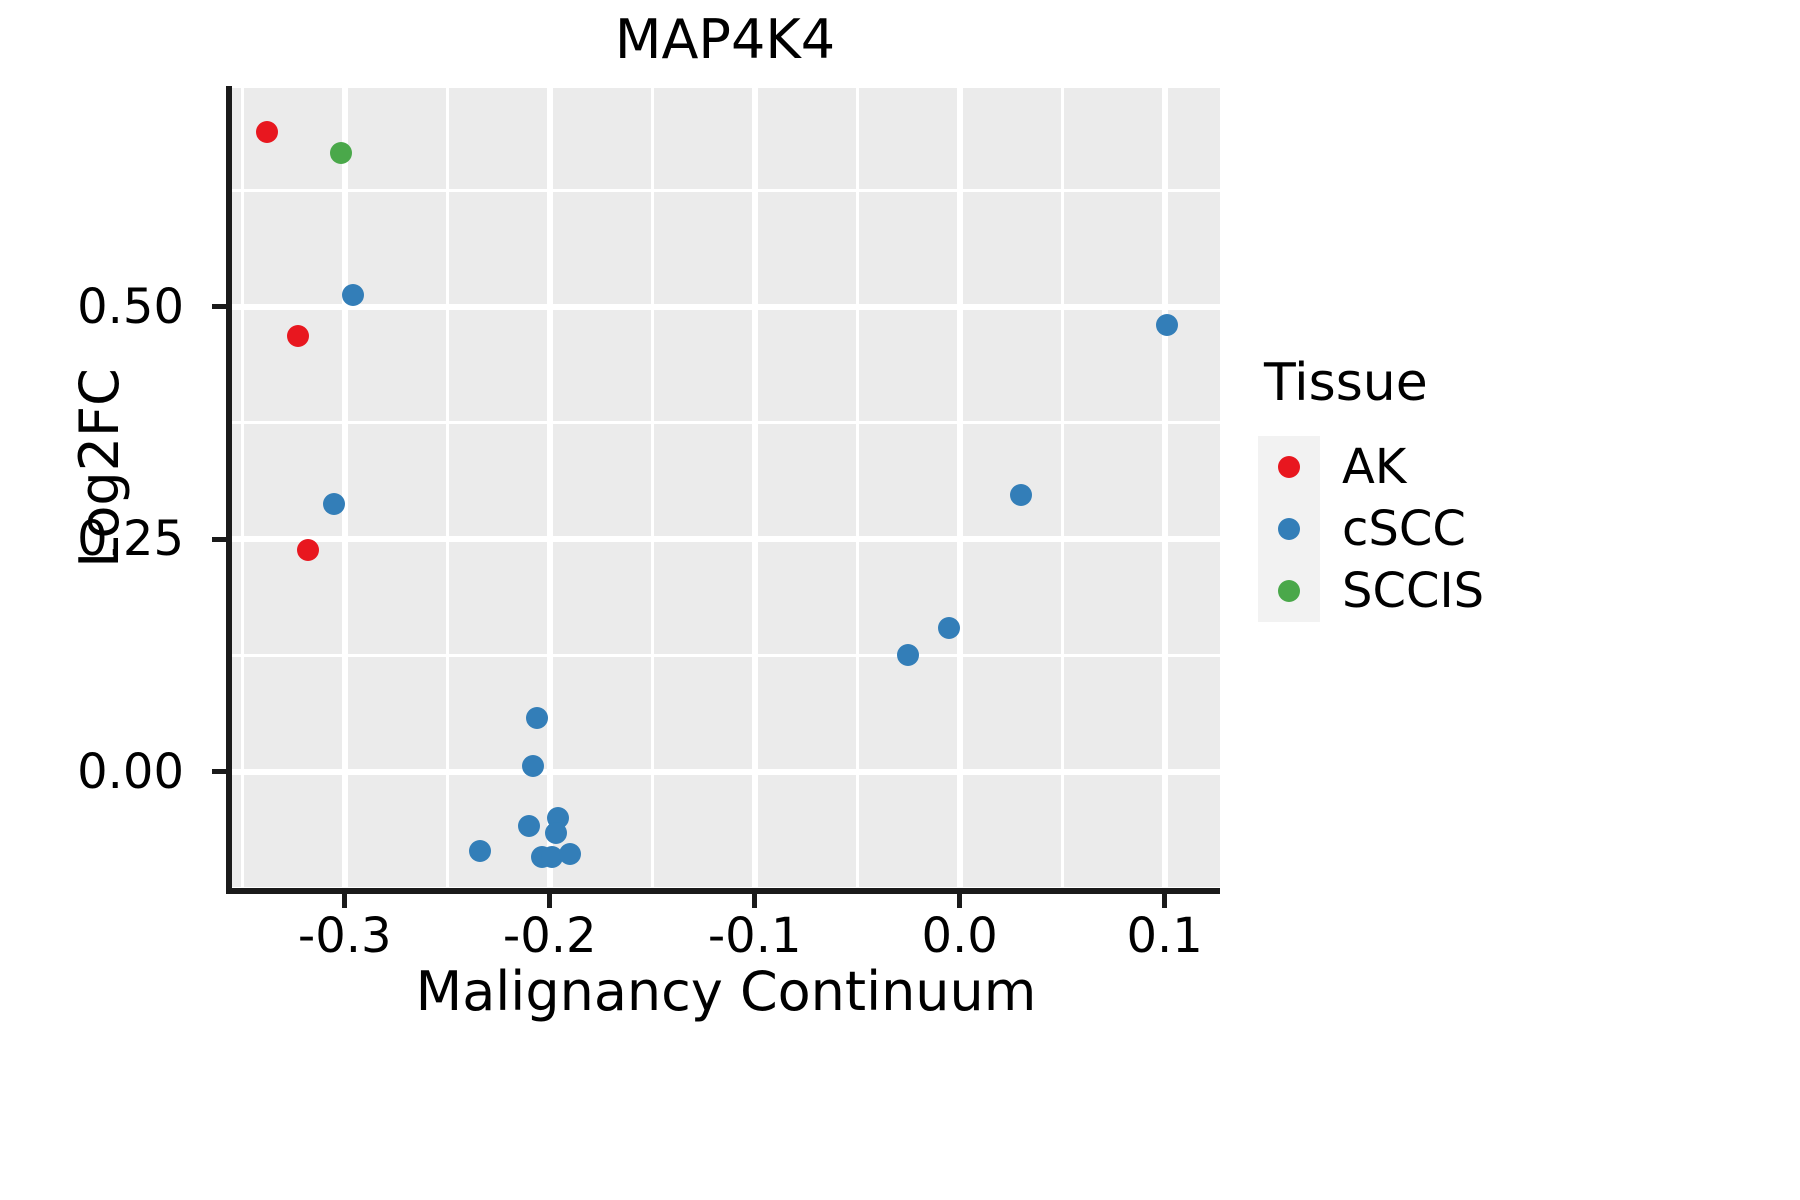 Image resolution: width=1800 pixels, height=1200 pixels. Describe the element at coordinates (1404, 529) in the screenshot. I see `legend-item-label: cSCC` at that location.